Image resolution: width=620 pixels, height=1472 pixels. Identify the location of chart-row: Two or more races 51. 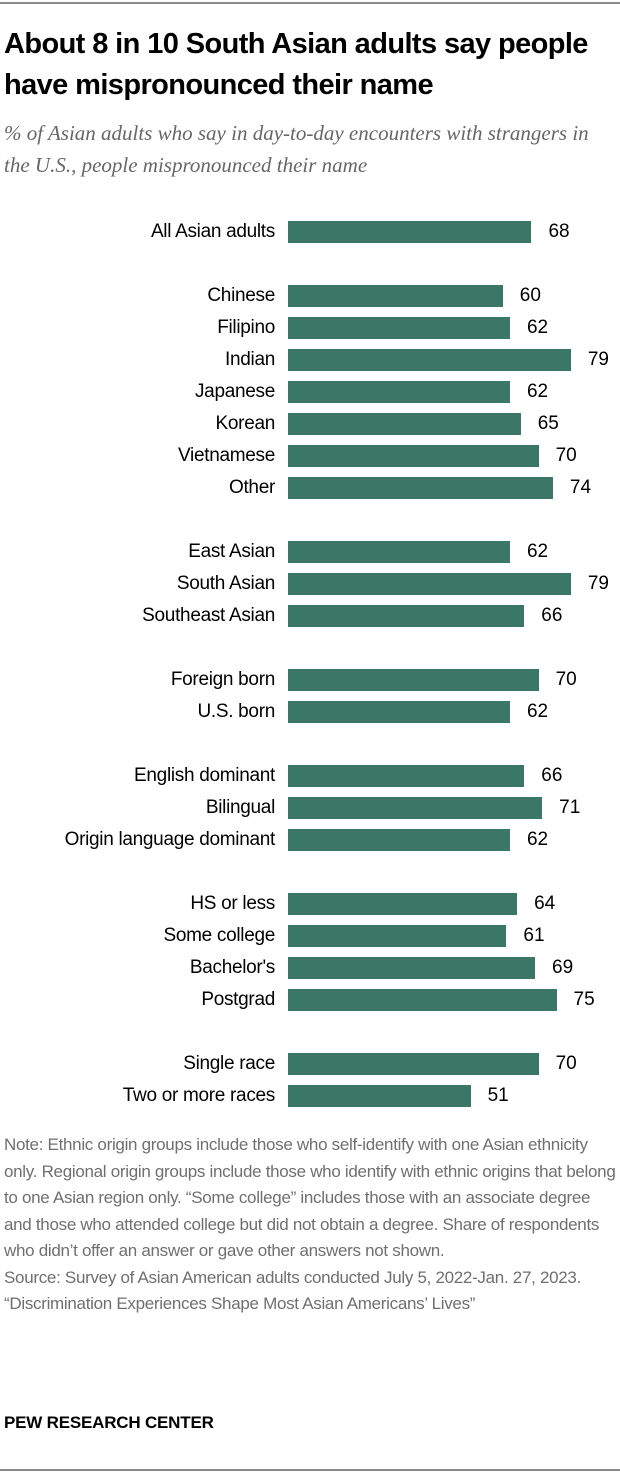
(310, 1096).